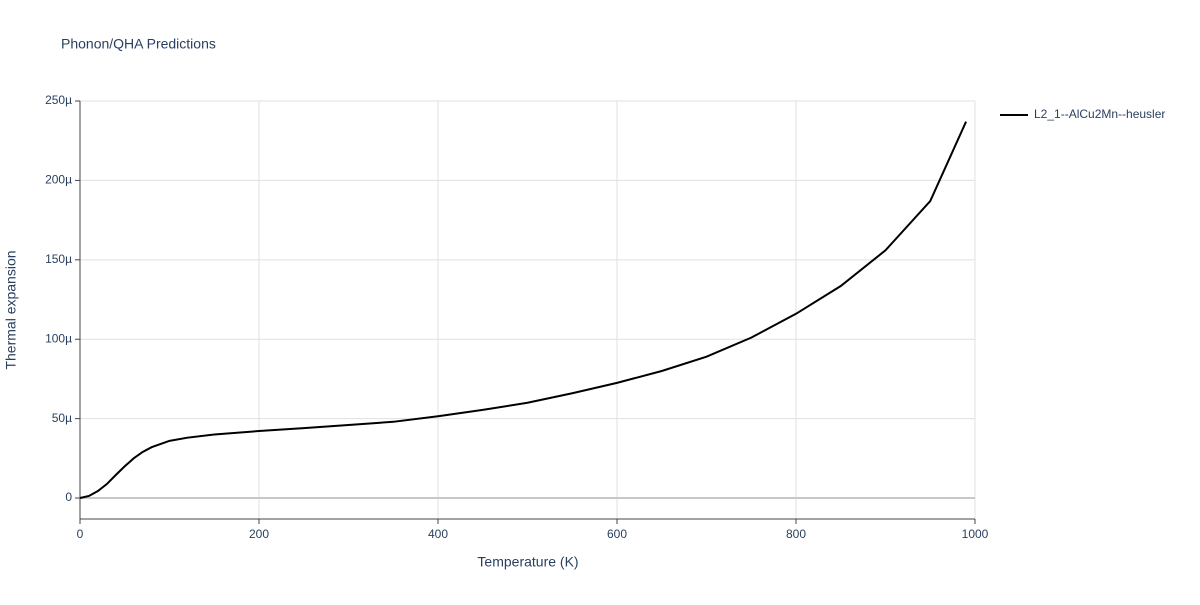 This screenshot has height=605, width=1200. Describe the element at coordinates (68, 497) in the screenshot. I see `y-tick-label: 0` at that location.